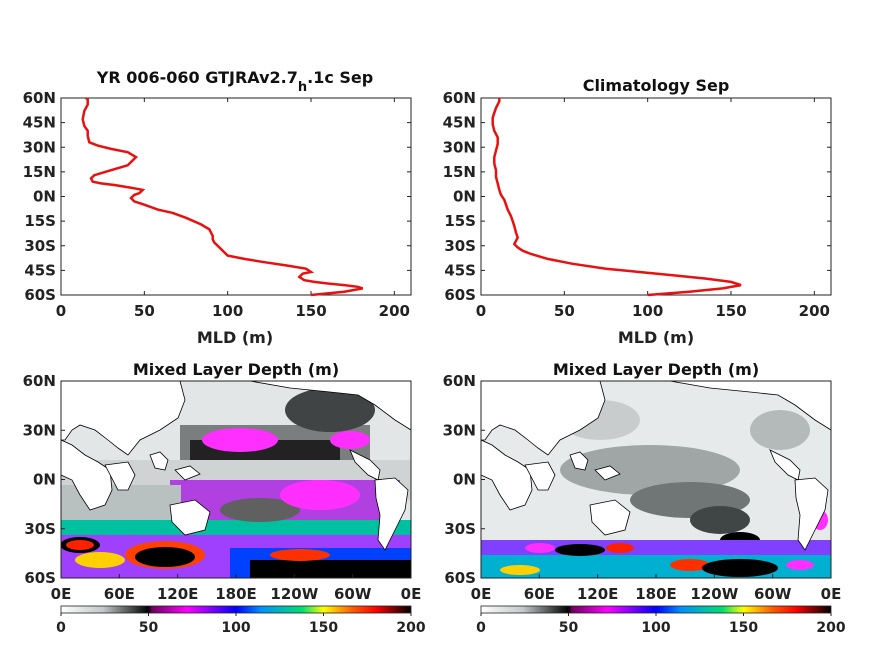 This screenshot has width=875, height=656. What do you see at coordinates (234, 81) in the screenshot?
I see `chart-title: YR 006-060 GTJRAv2.7h.1c Sep` at bounding box center [234, 81].